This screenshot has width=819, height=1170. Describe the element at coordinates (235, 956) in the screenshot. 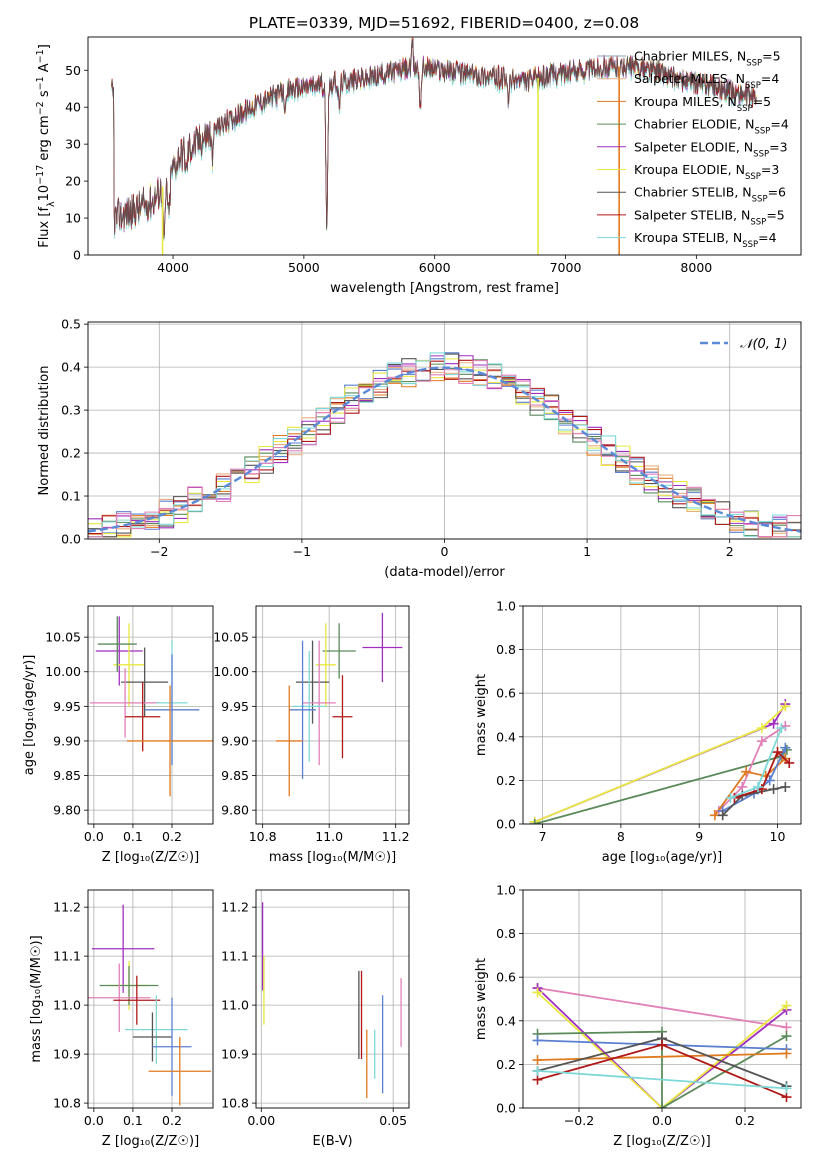

I see `y-tick-label: 11.1` at that location.